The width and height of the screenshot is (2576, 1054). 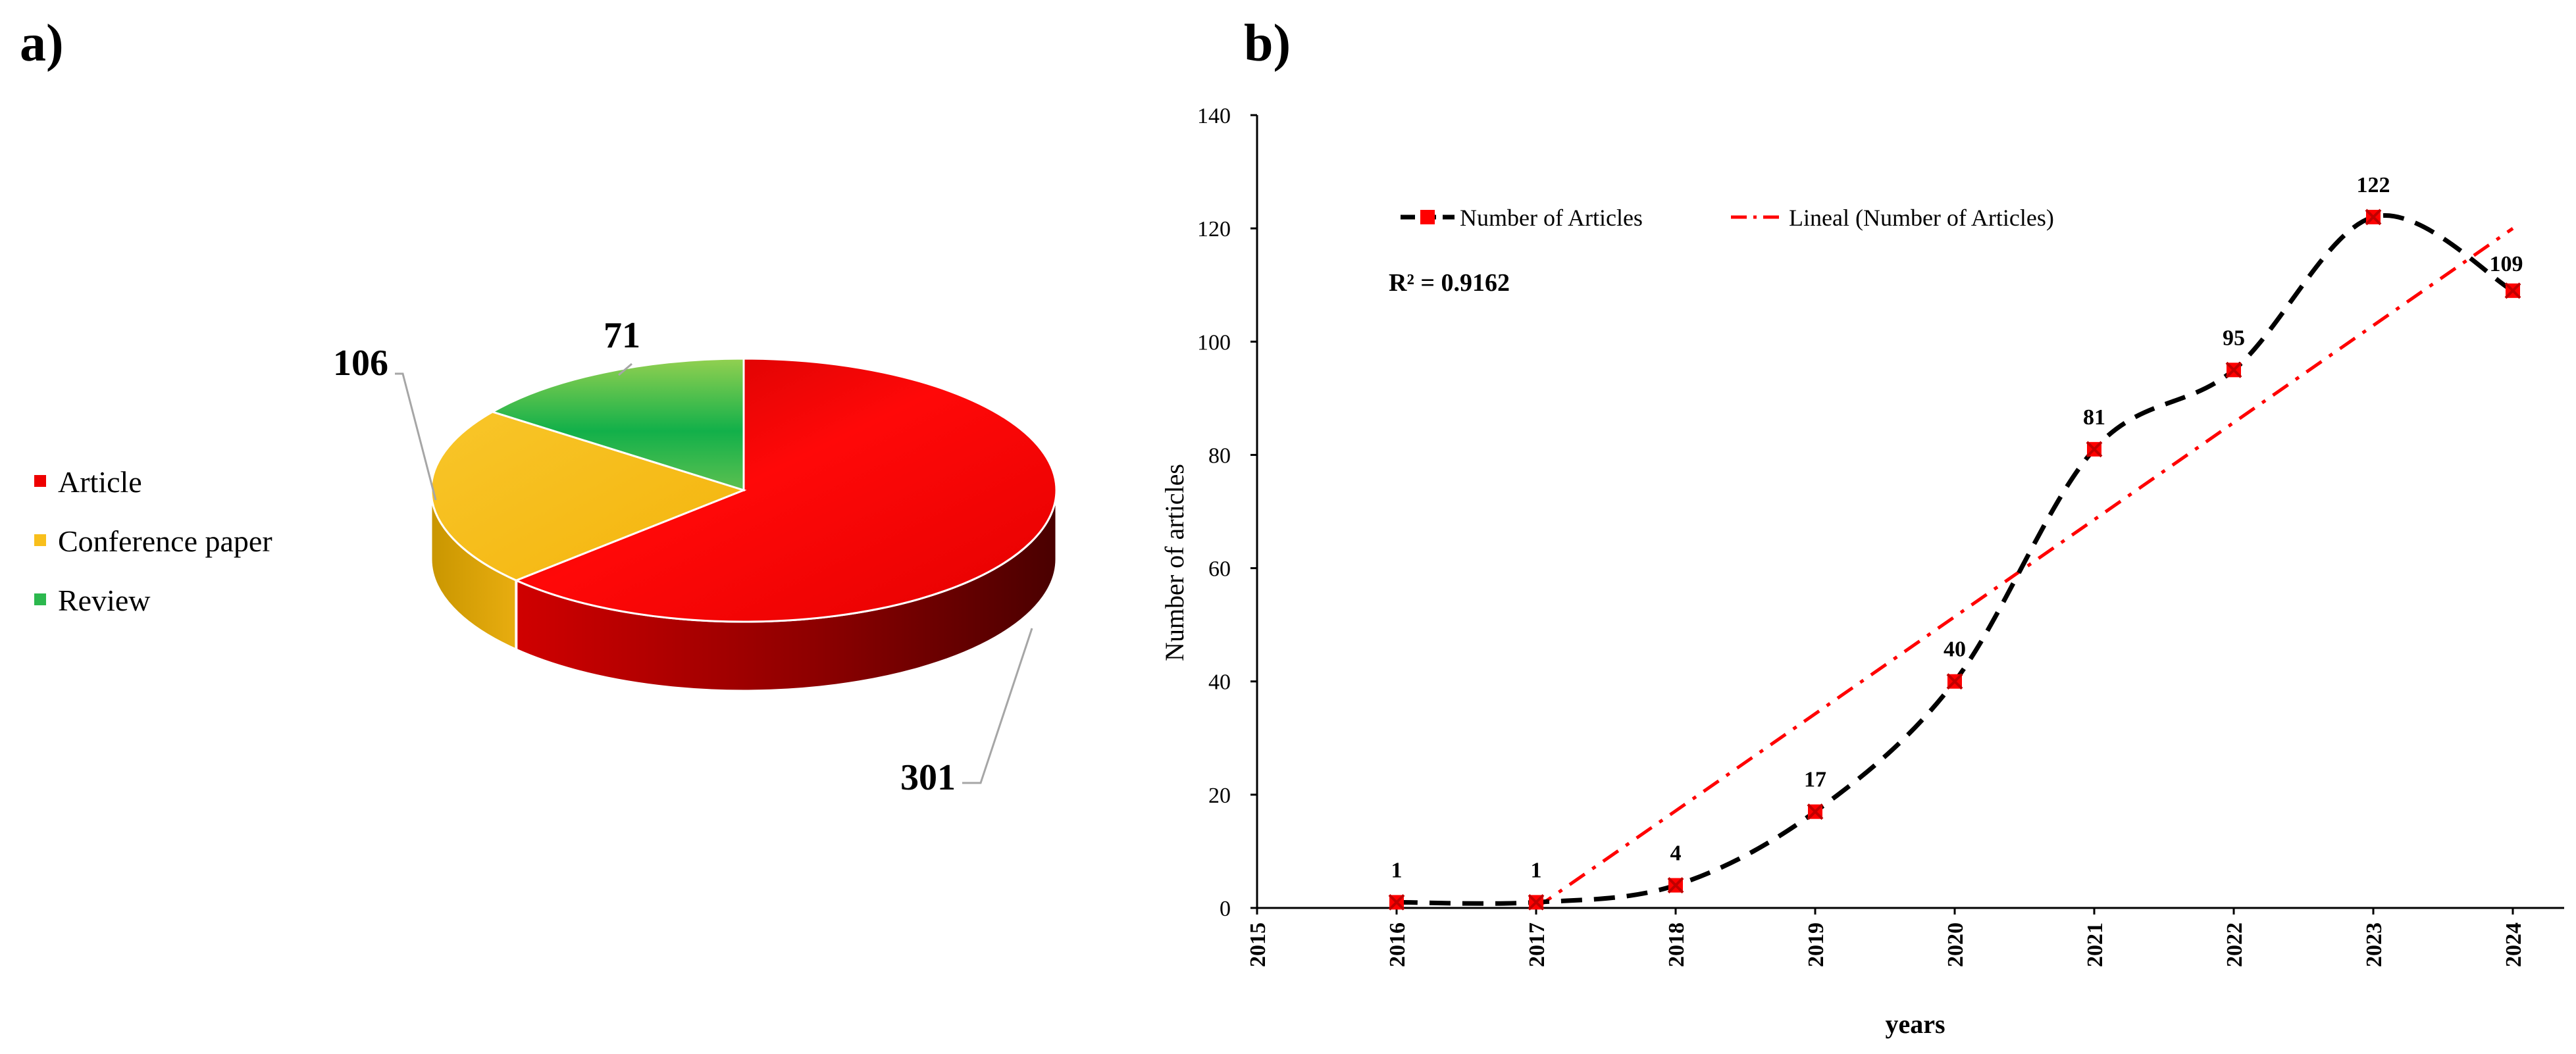 What do you see at coordinates (1921, 218) in the screenshot?
I see `legend-trend-label: Lineal (Number of Articles)` at bounding box center [1921, 218].